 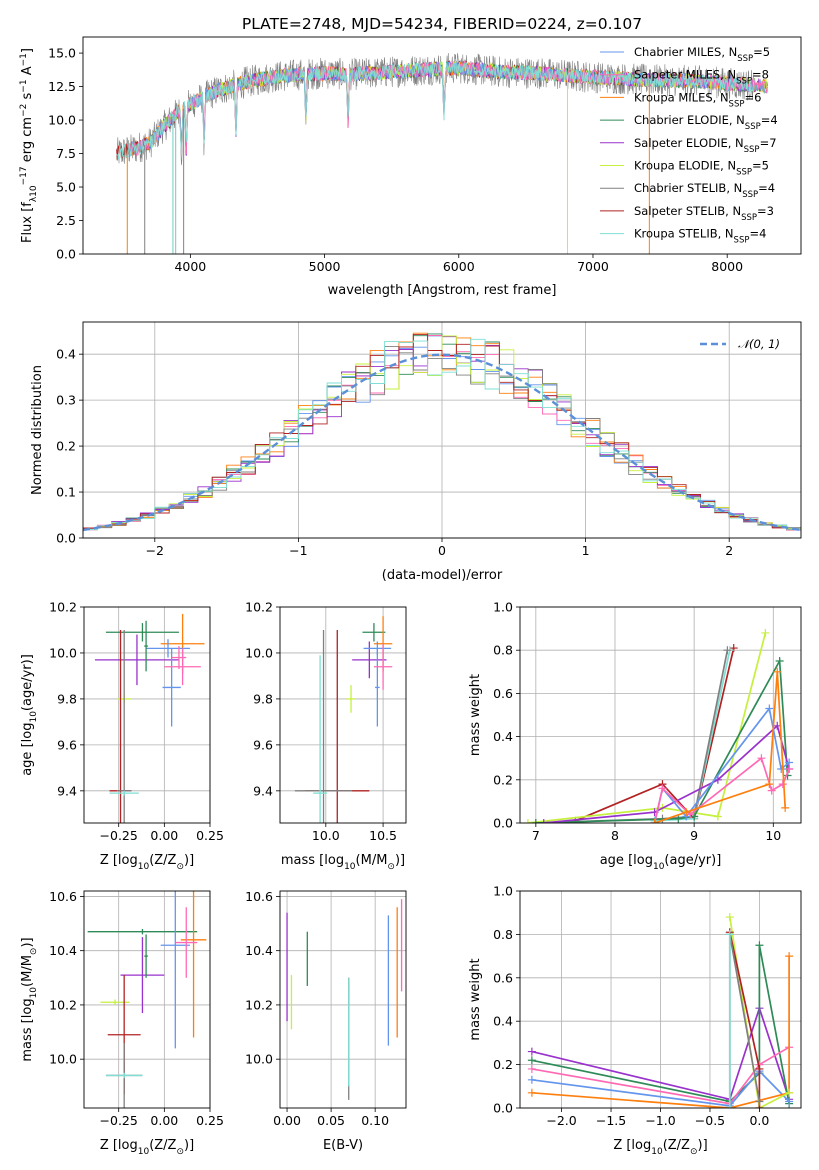 I want to click on legend-entry: Chabrier MILES, NSSP=5, so click(x=702, y=54).